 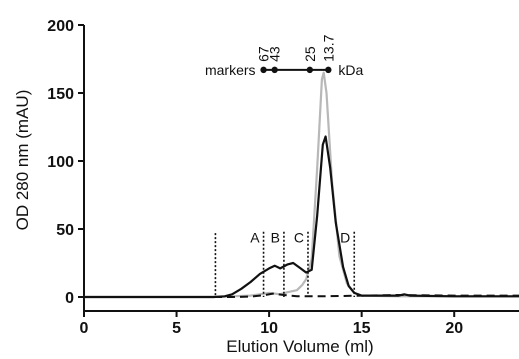 I want to click on x-tick-label: 20, so click(x=454, y=328).